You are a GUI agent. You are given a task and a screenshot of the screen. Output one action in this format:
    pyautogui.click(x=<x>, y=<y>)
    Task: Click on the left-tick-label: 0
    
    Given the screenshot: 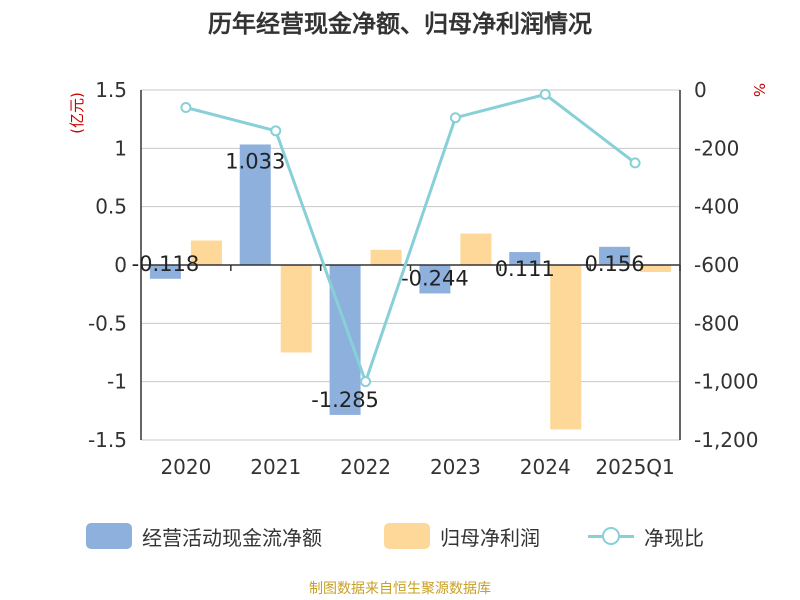 What is the action you would take?
    pyautogui.click(x=120, y=265)
    